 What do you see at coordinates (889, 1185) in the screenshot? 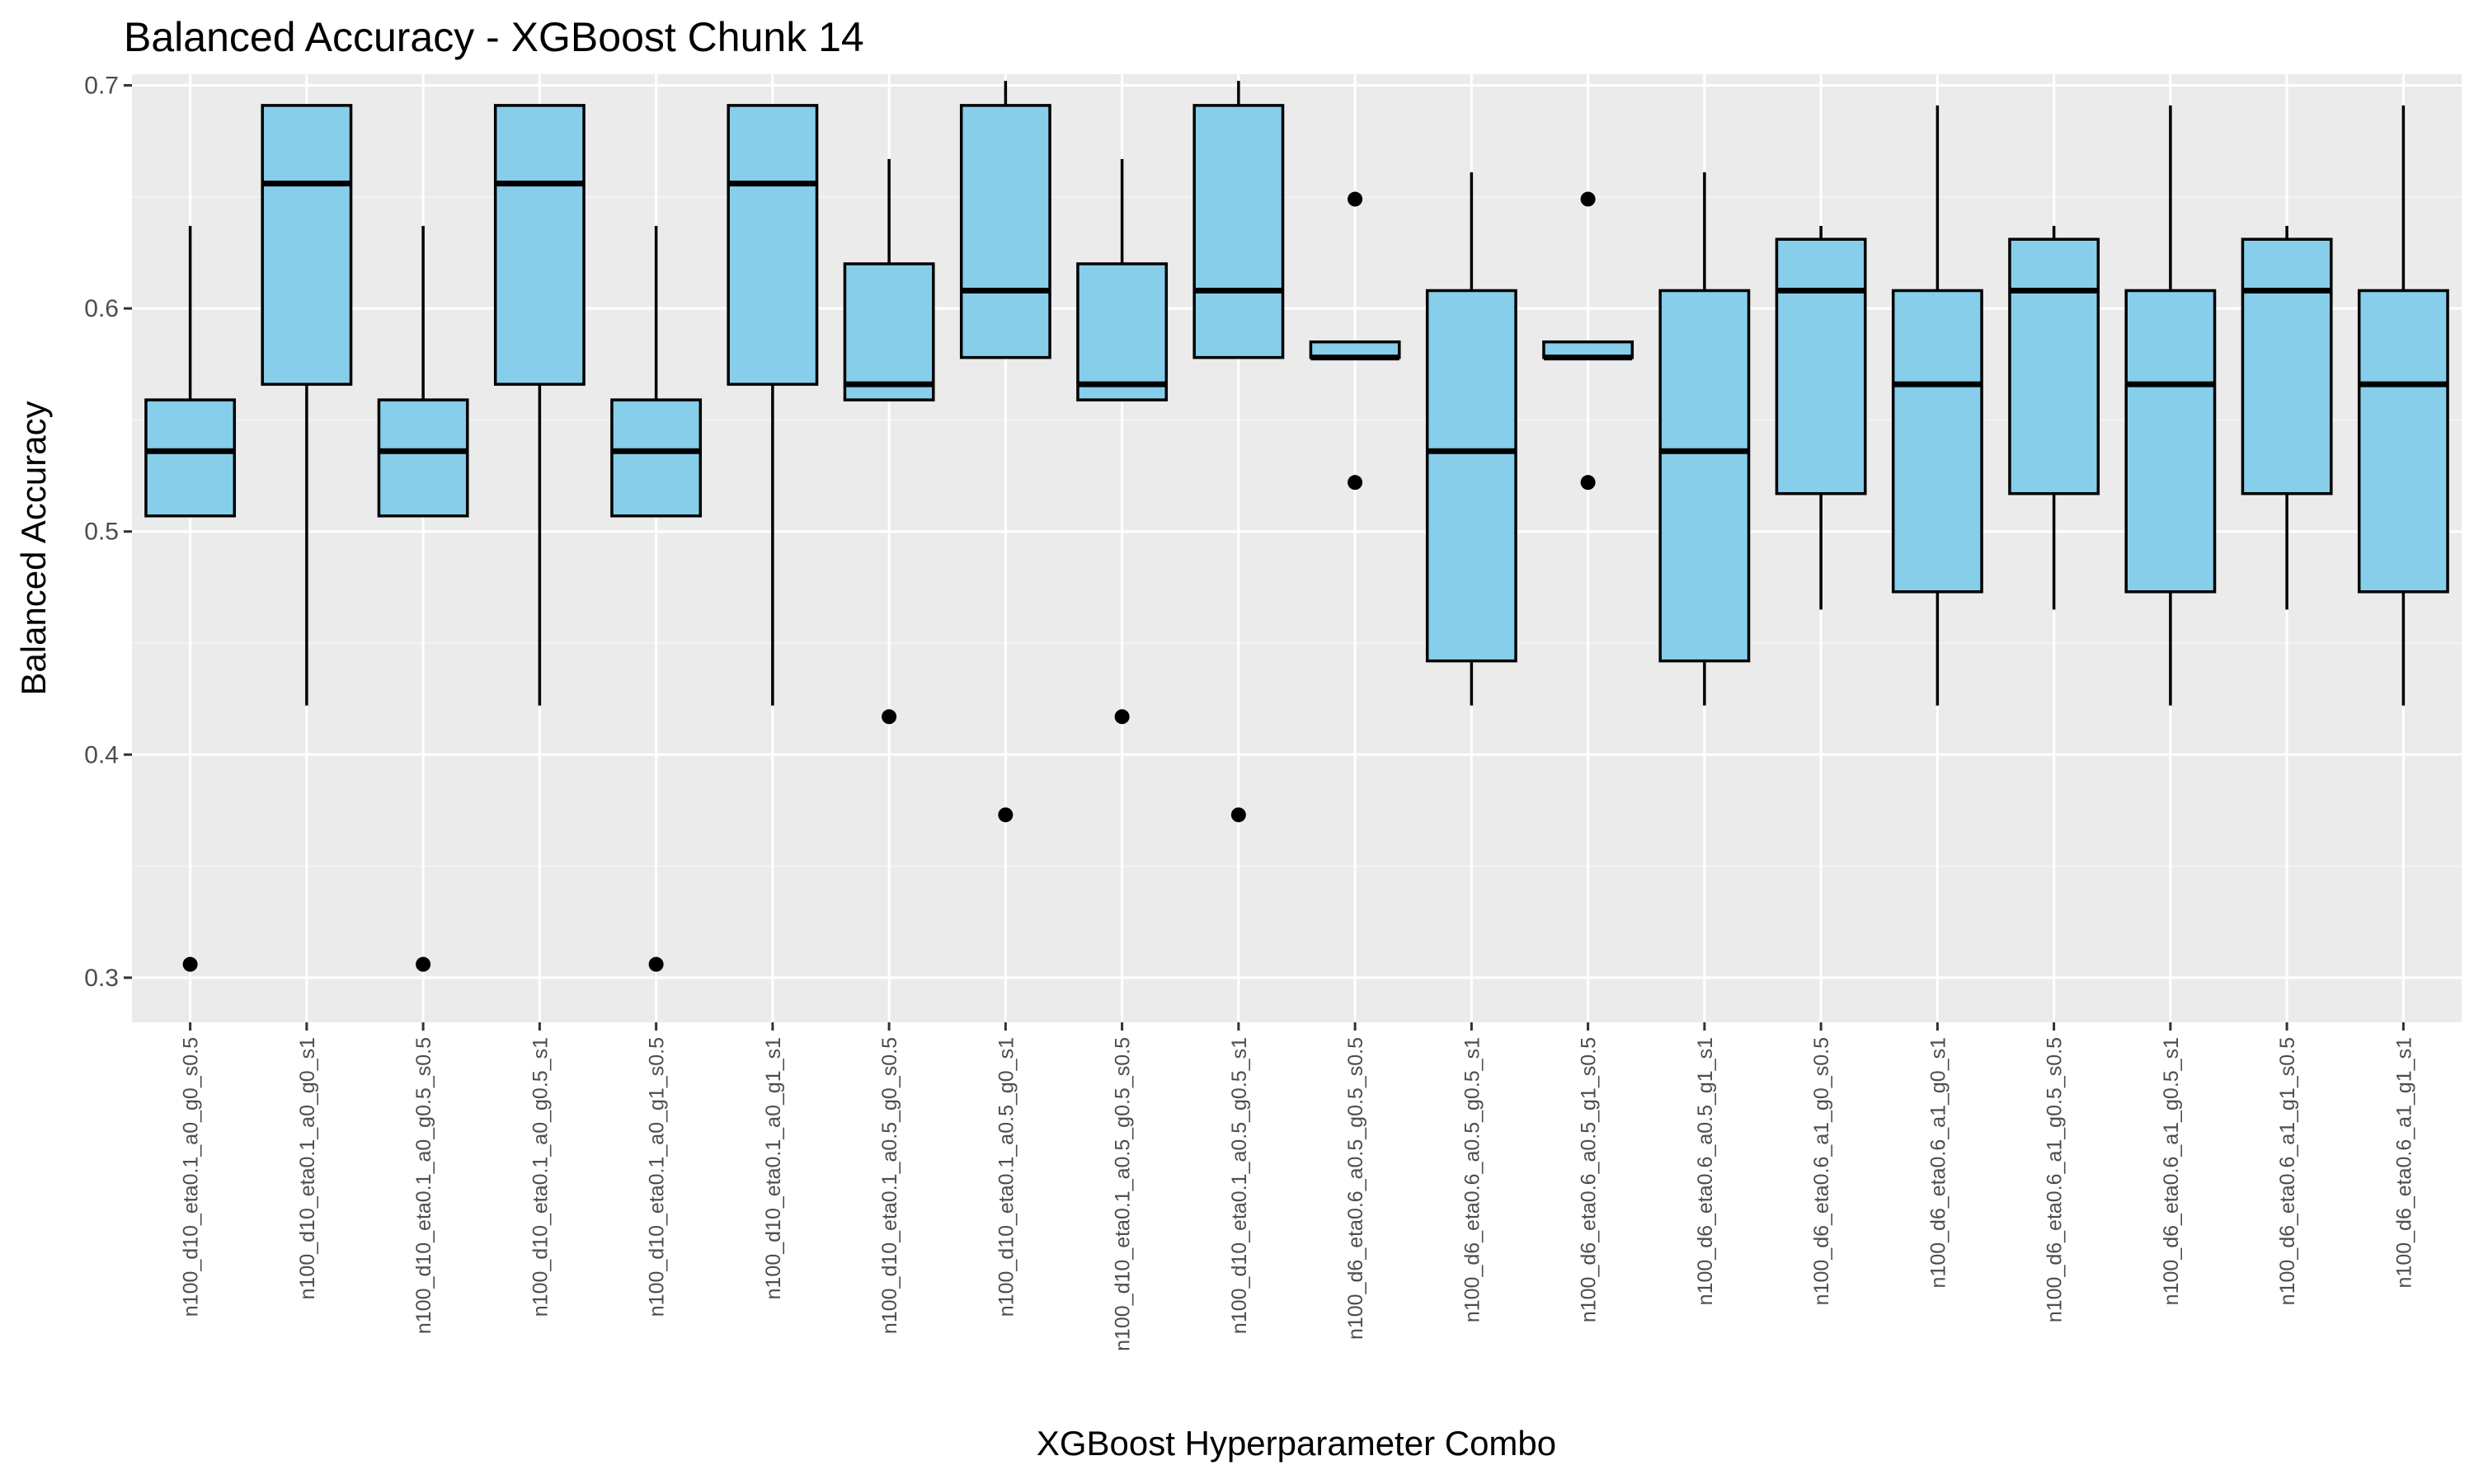
I see `x-tick-label: n100_d10_eta0.1_a0.5_g0_s0.5` at bounding box center [889, 1185].